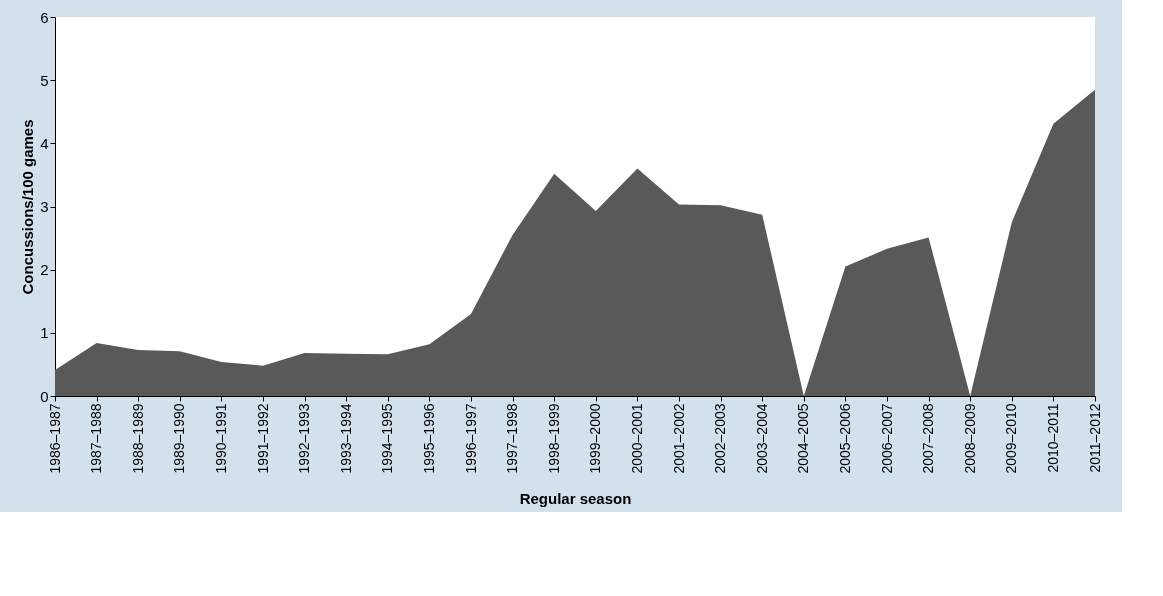  Describe the element at coordinates (1052, 438) in the screenshot. I see `x-tick-label: 2010–2011` at that location.